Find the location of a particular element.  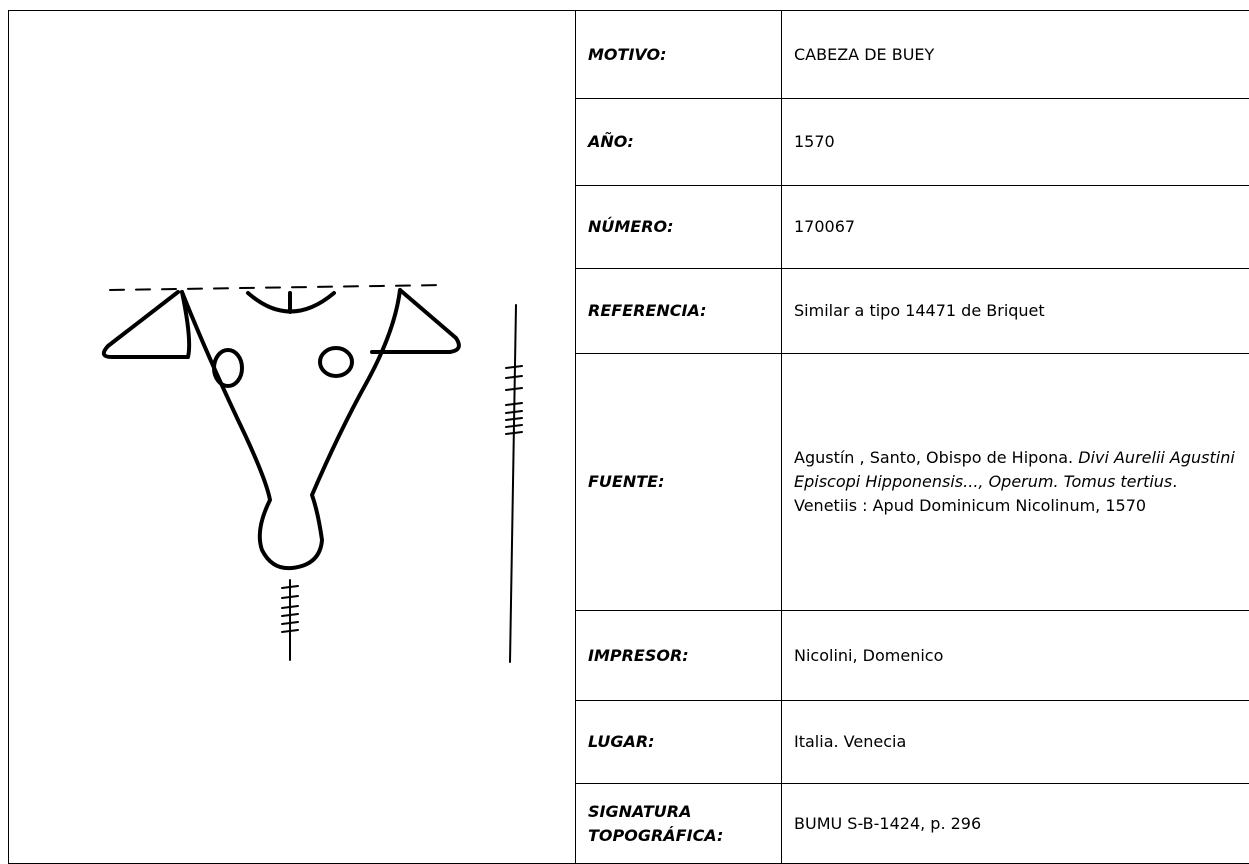

label: NÚMERO: is located at coordinates (679, 227).